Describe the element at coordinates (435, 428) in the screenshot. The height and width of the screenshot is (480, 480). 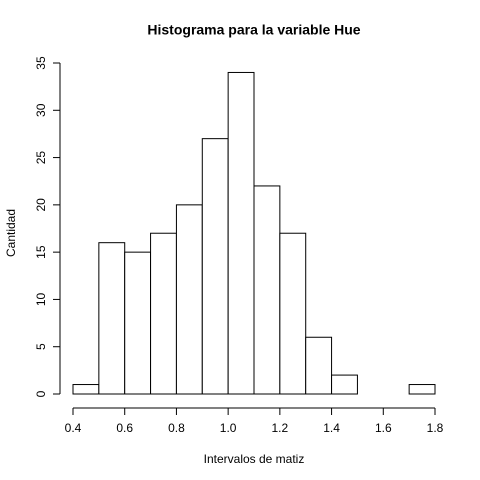
I see `x-tick-label: 1.8` at that location.